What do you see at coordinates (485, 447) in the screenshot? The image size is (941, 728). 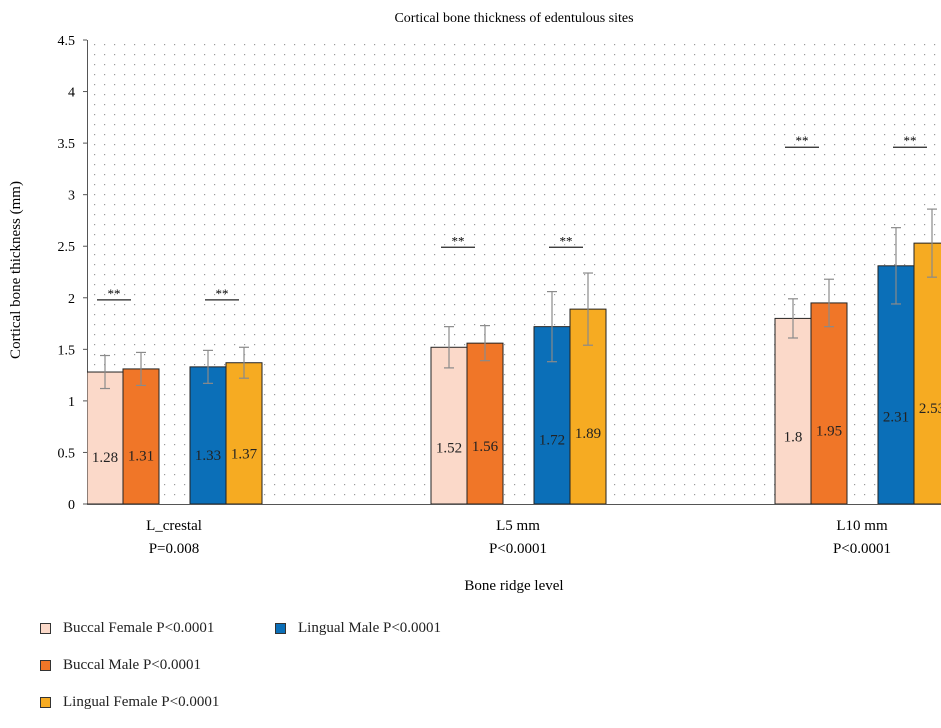 I see `data-label: 1.56` at bounding box center [485, 447].